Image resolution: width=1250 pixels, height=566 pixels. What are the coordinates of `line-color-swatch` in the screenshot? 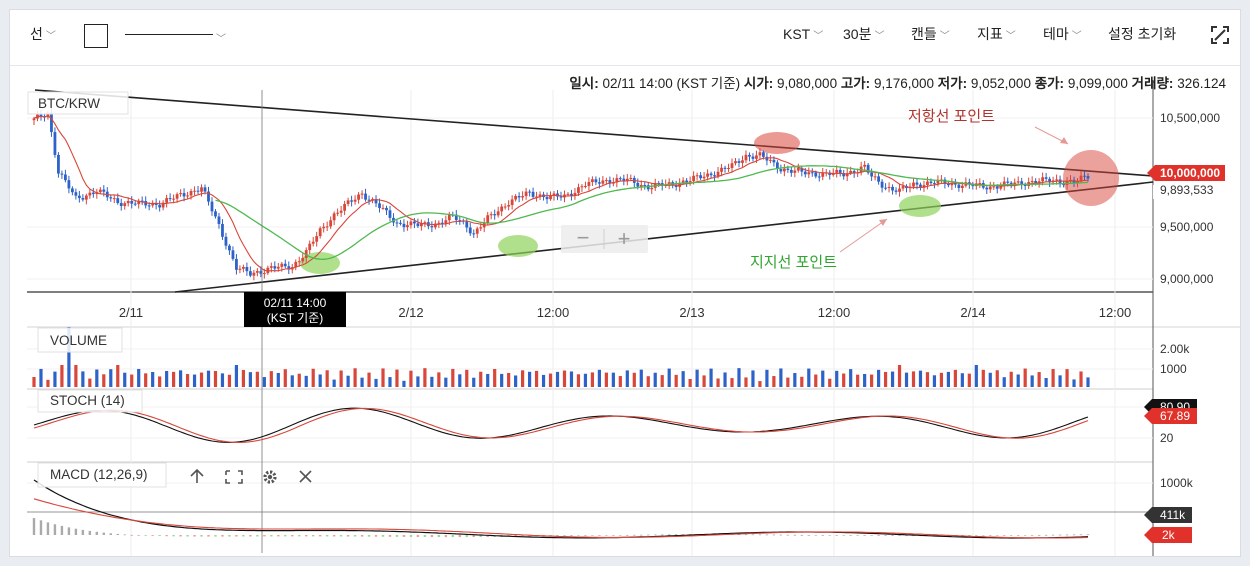 It's located at (96, 36).